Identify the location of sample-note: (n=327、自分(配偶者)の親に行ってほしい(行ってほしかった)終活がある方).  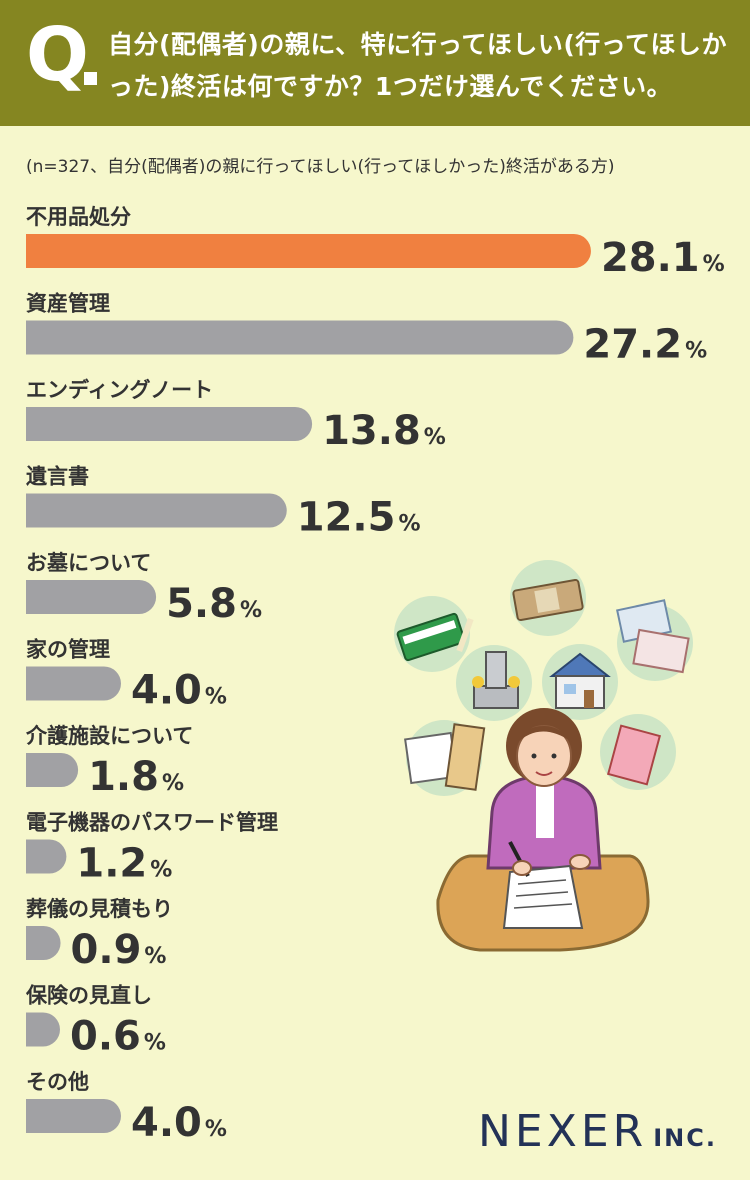
(320, 167).